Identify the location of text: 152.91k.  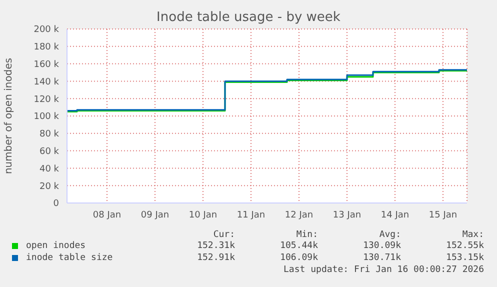
(215, 258).